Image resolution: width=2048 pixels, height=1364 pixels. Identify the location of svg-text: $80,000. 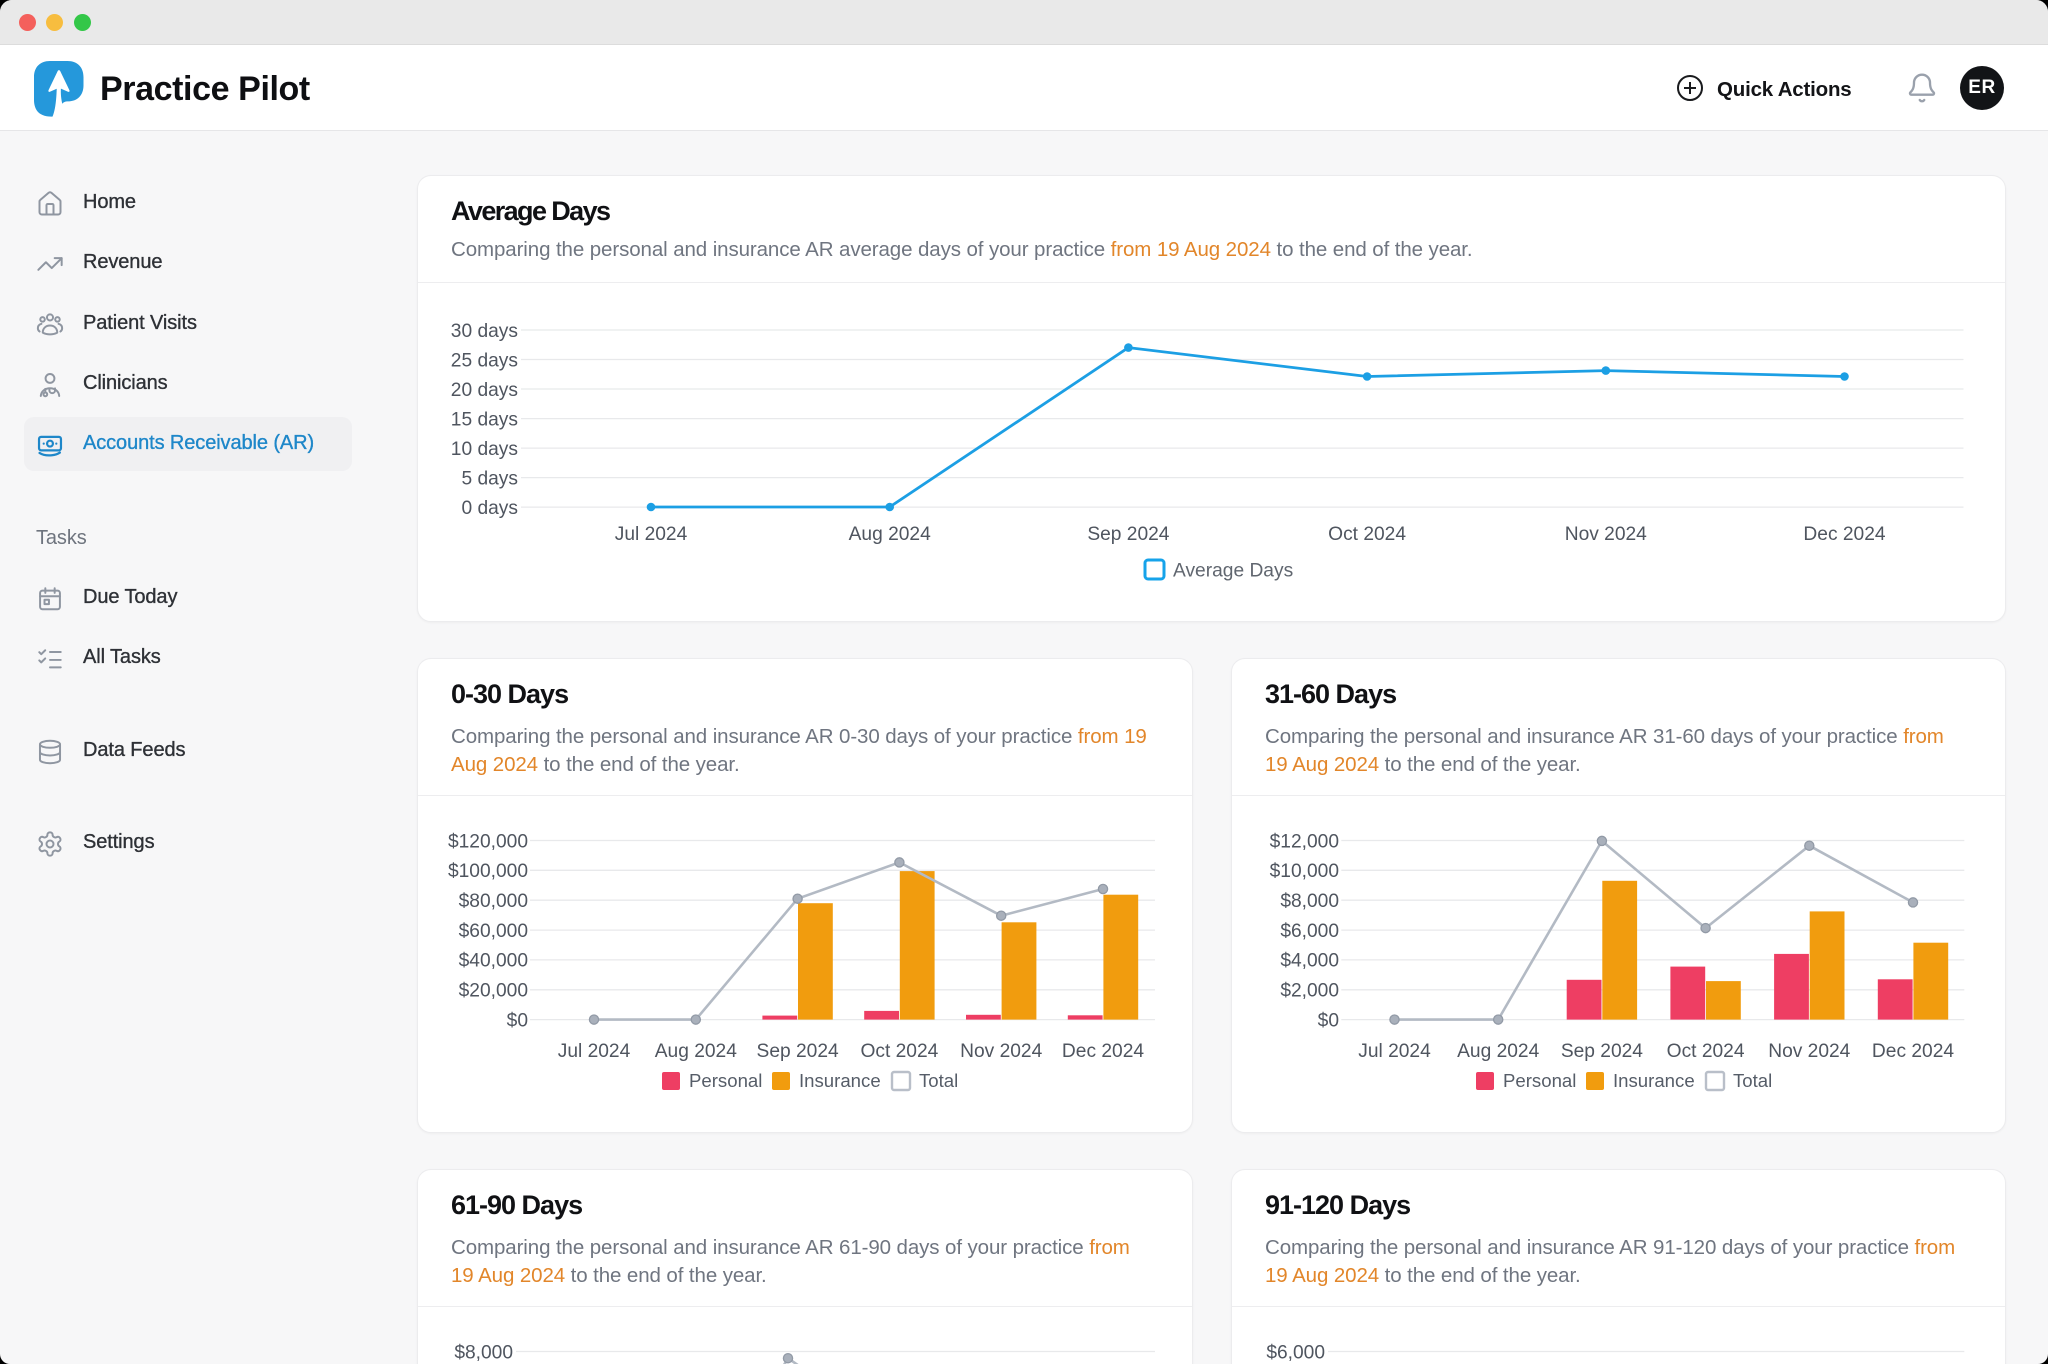
(493, 901).